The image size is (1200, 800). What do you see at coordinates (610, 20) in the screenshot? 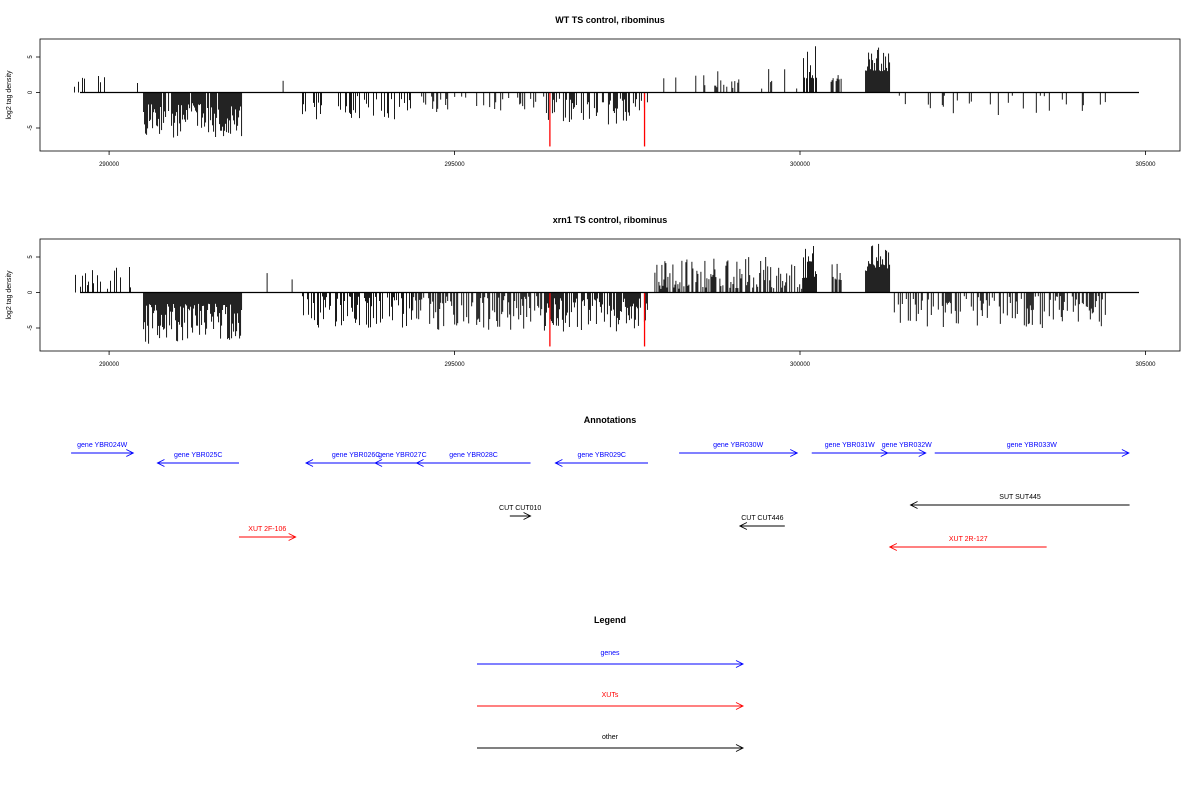
I see `wt-track-title: WT TS control, ribominus` at bounding box center [610, 20].